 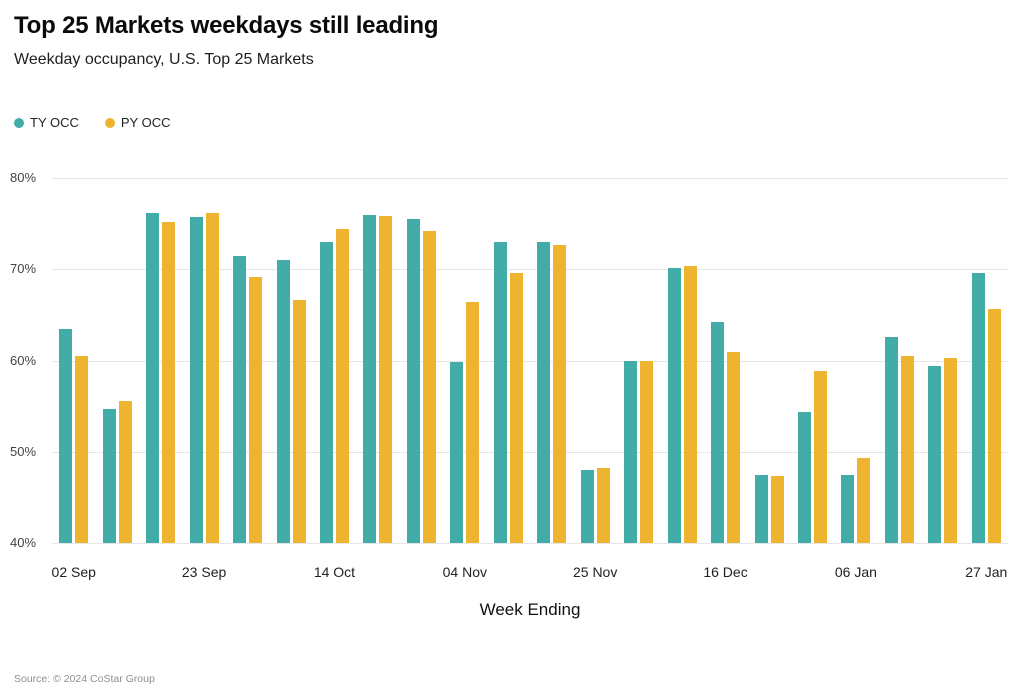 I want to click on legend: TY OCC PY OCC, so click(x=92, y=122).